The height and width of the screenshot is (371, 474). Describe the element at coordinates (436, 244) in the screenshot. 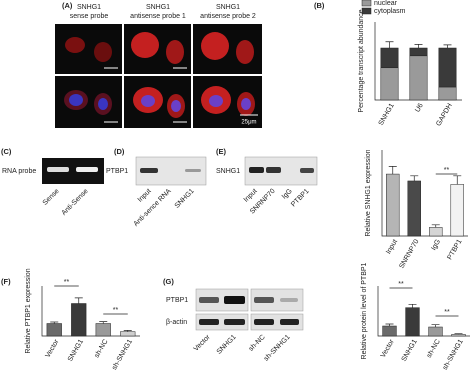

I see `x-tick-label: IgG` at that location.